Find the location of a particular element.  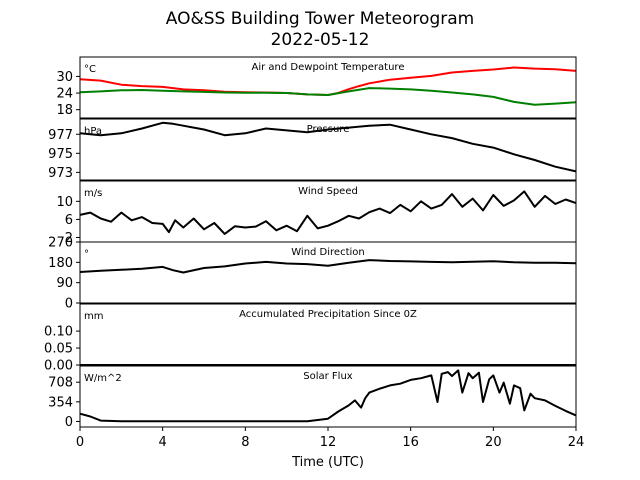

wind_direction-frame is located at coordinates (328, 272).